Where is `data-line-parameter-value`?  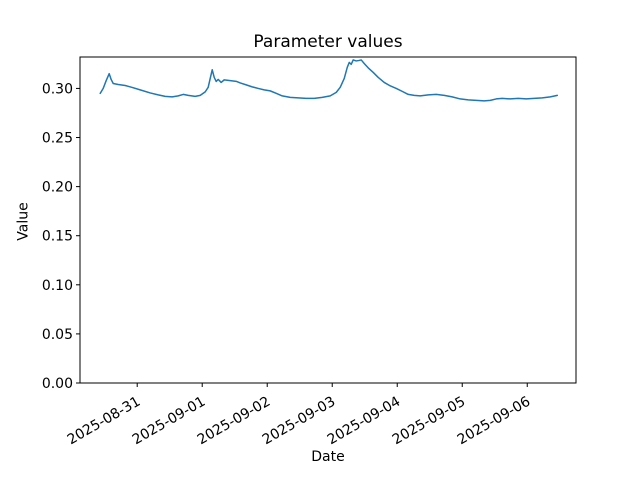
data-line-parameter-value is located at coordinates (329, 80).